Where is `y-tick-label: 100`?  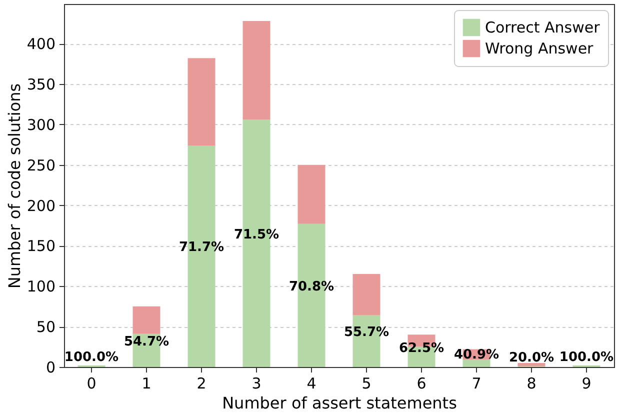
y-tick-label: 100 is located at coordinates (41, 287).